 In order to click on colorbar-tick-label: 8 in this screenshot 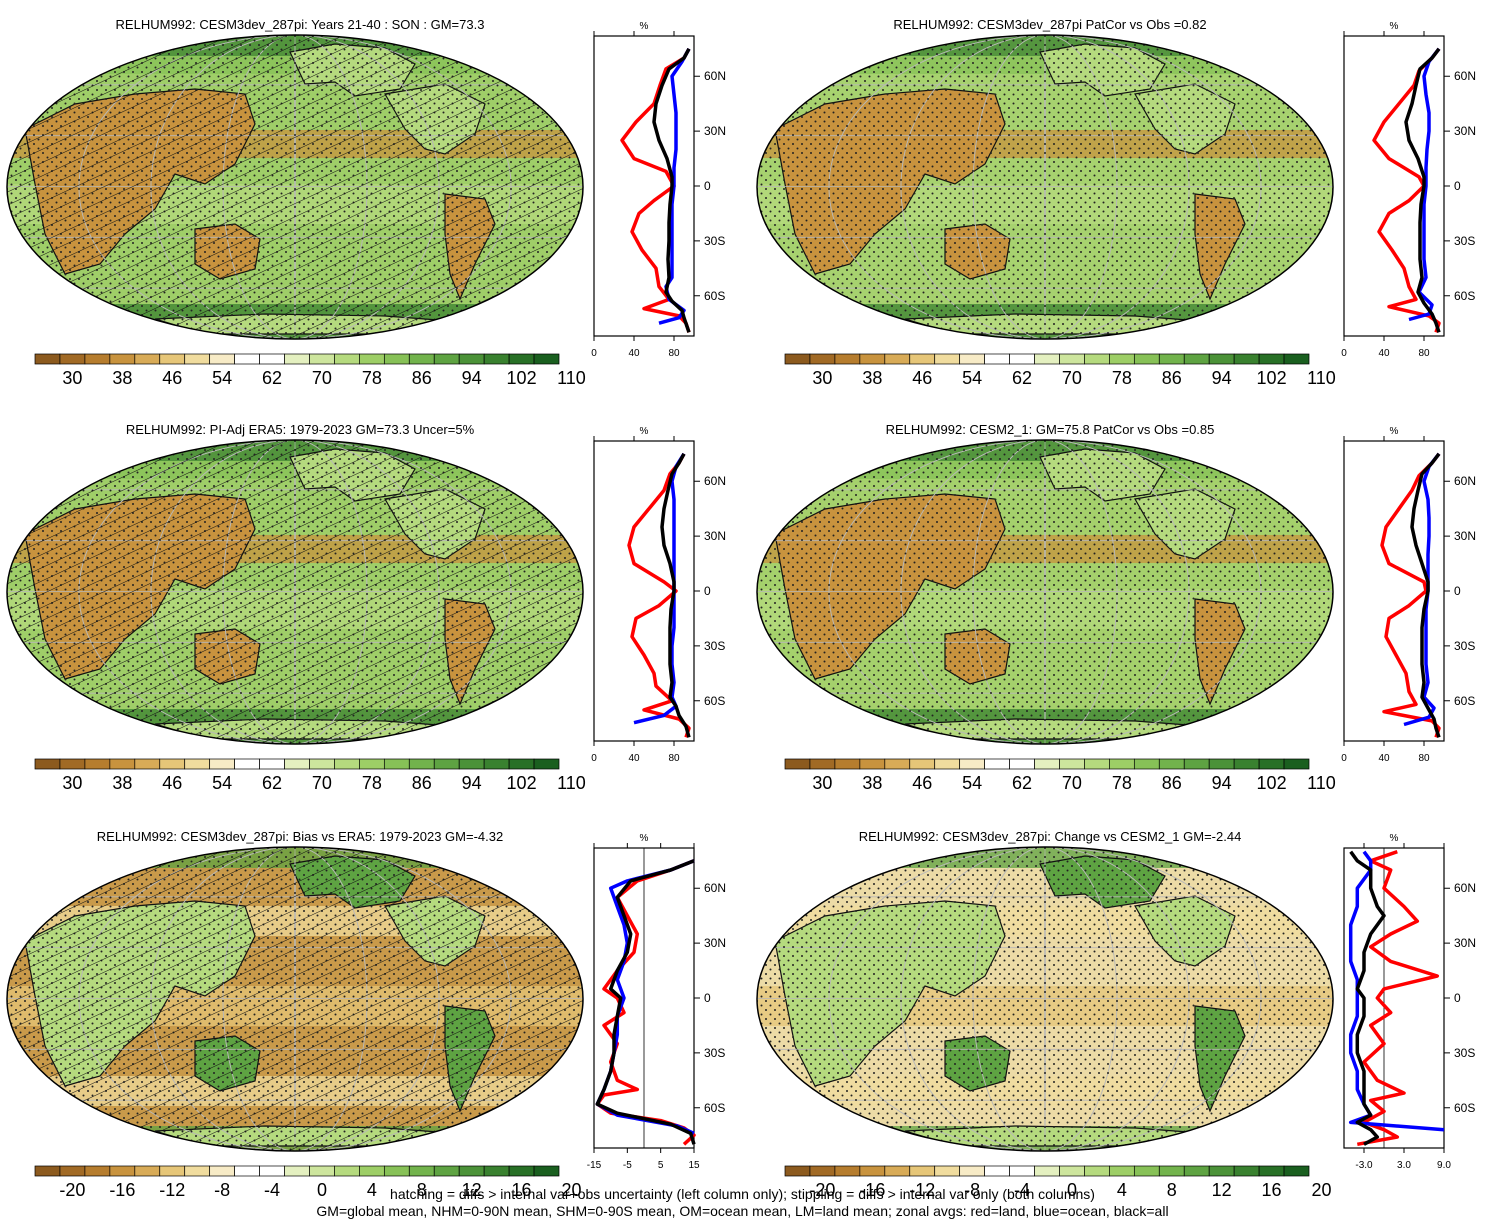, I will do `click(1172, 1190)`.